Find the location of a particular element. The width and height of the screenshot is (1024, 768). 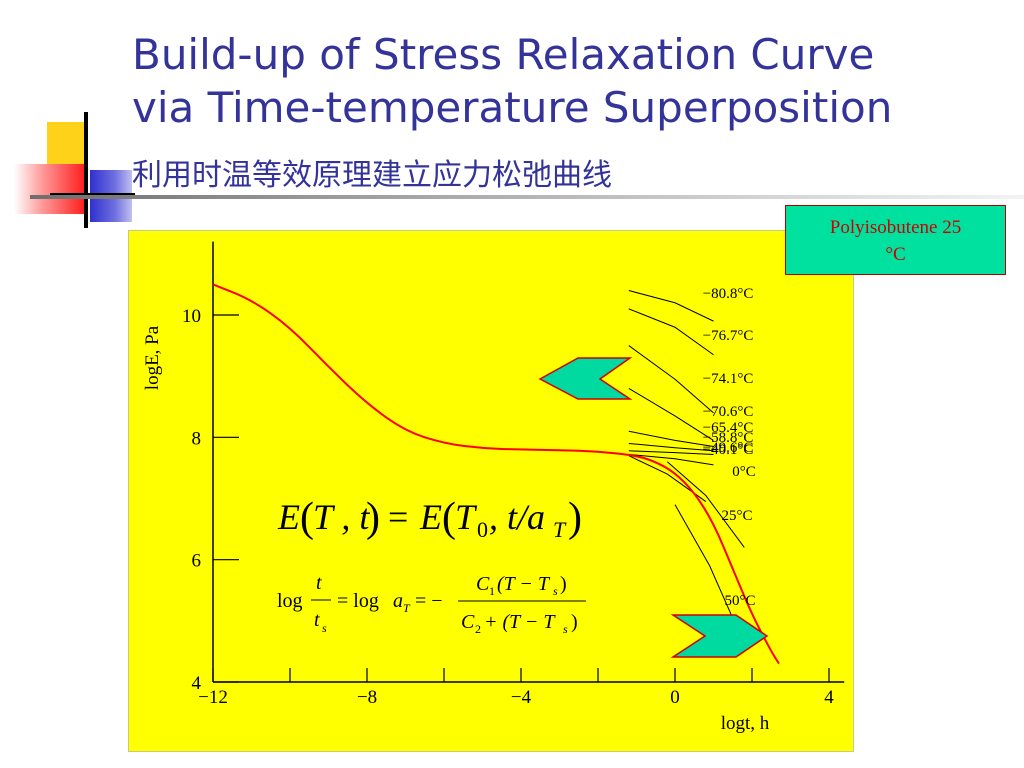

y-axis-label: logE, Pa is located at coordinates (152, 357).